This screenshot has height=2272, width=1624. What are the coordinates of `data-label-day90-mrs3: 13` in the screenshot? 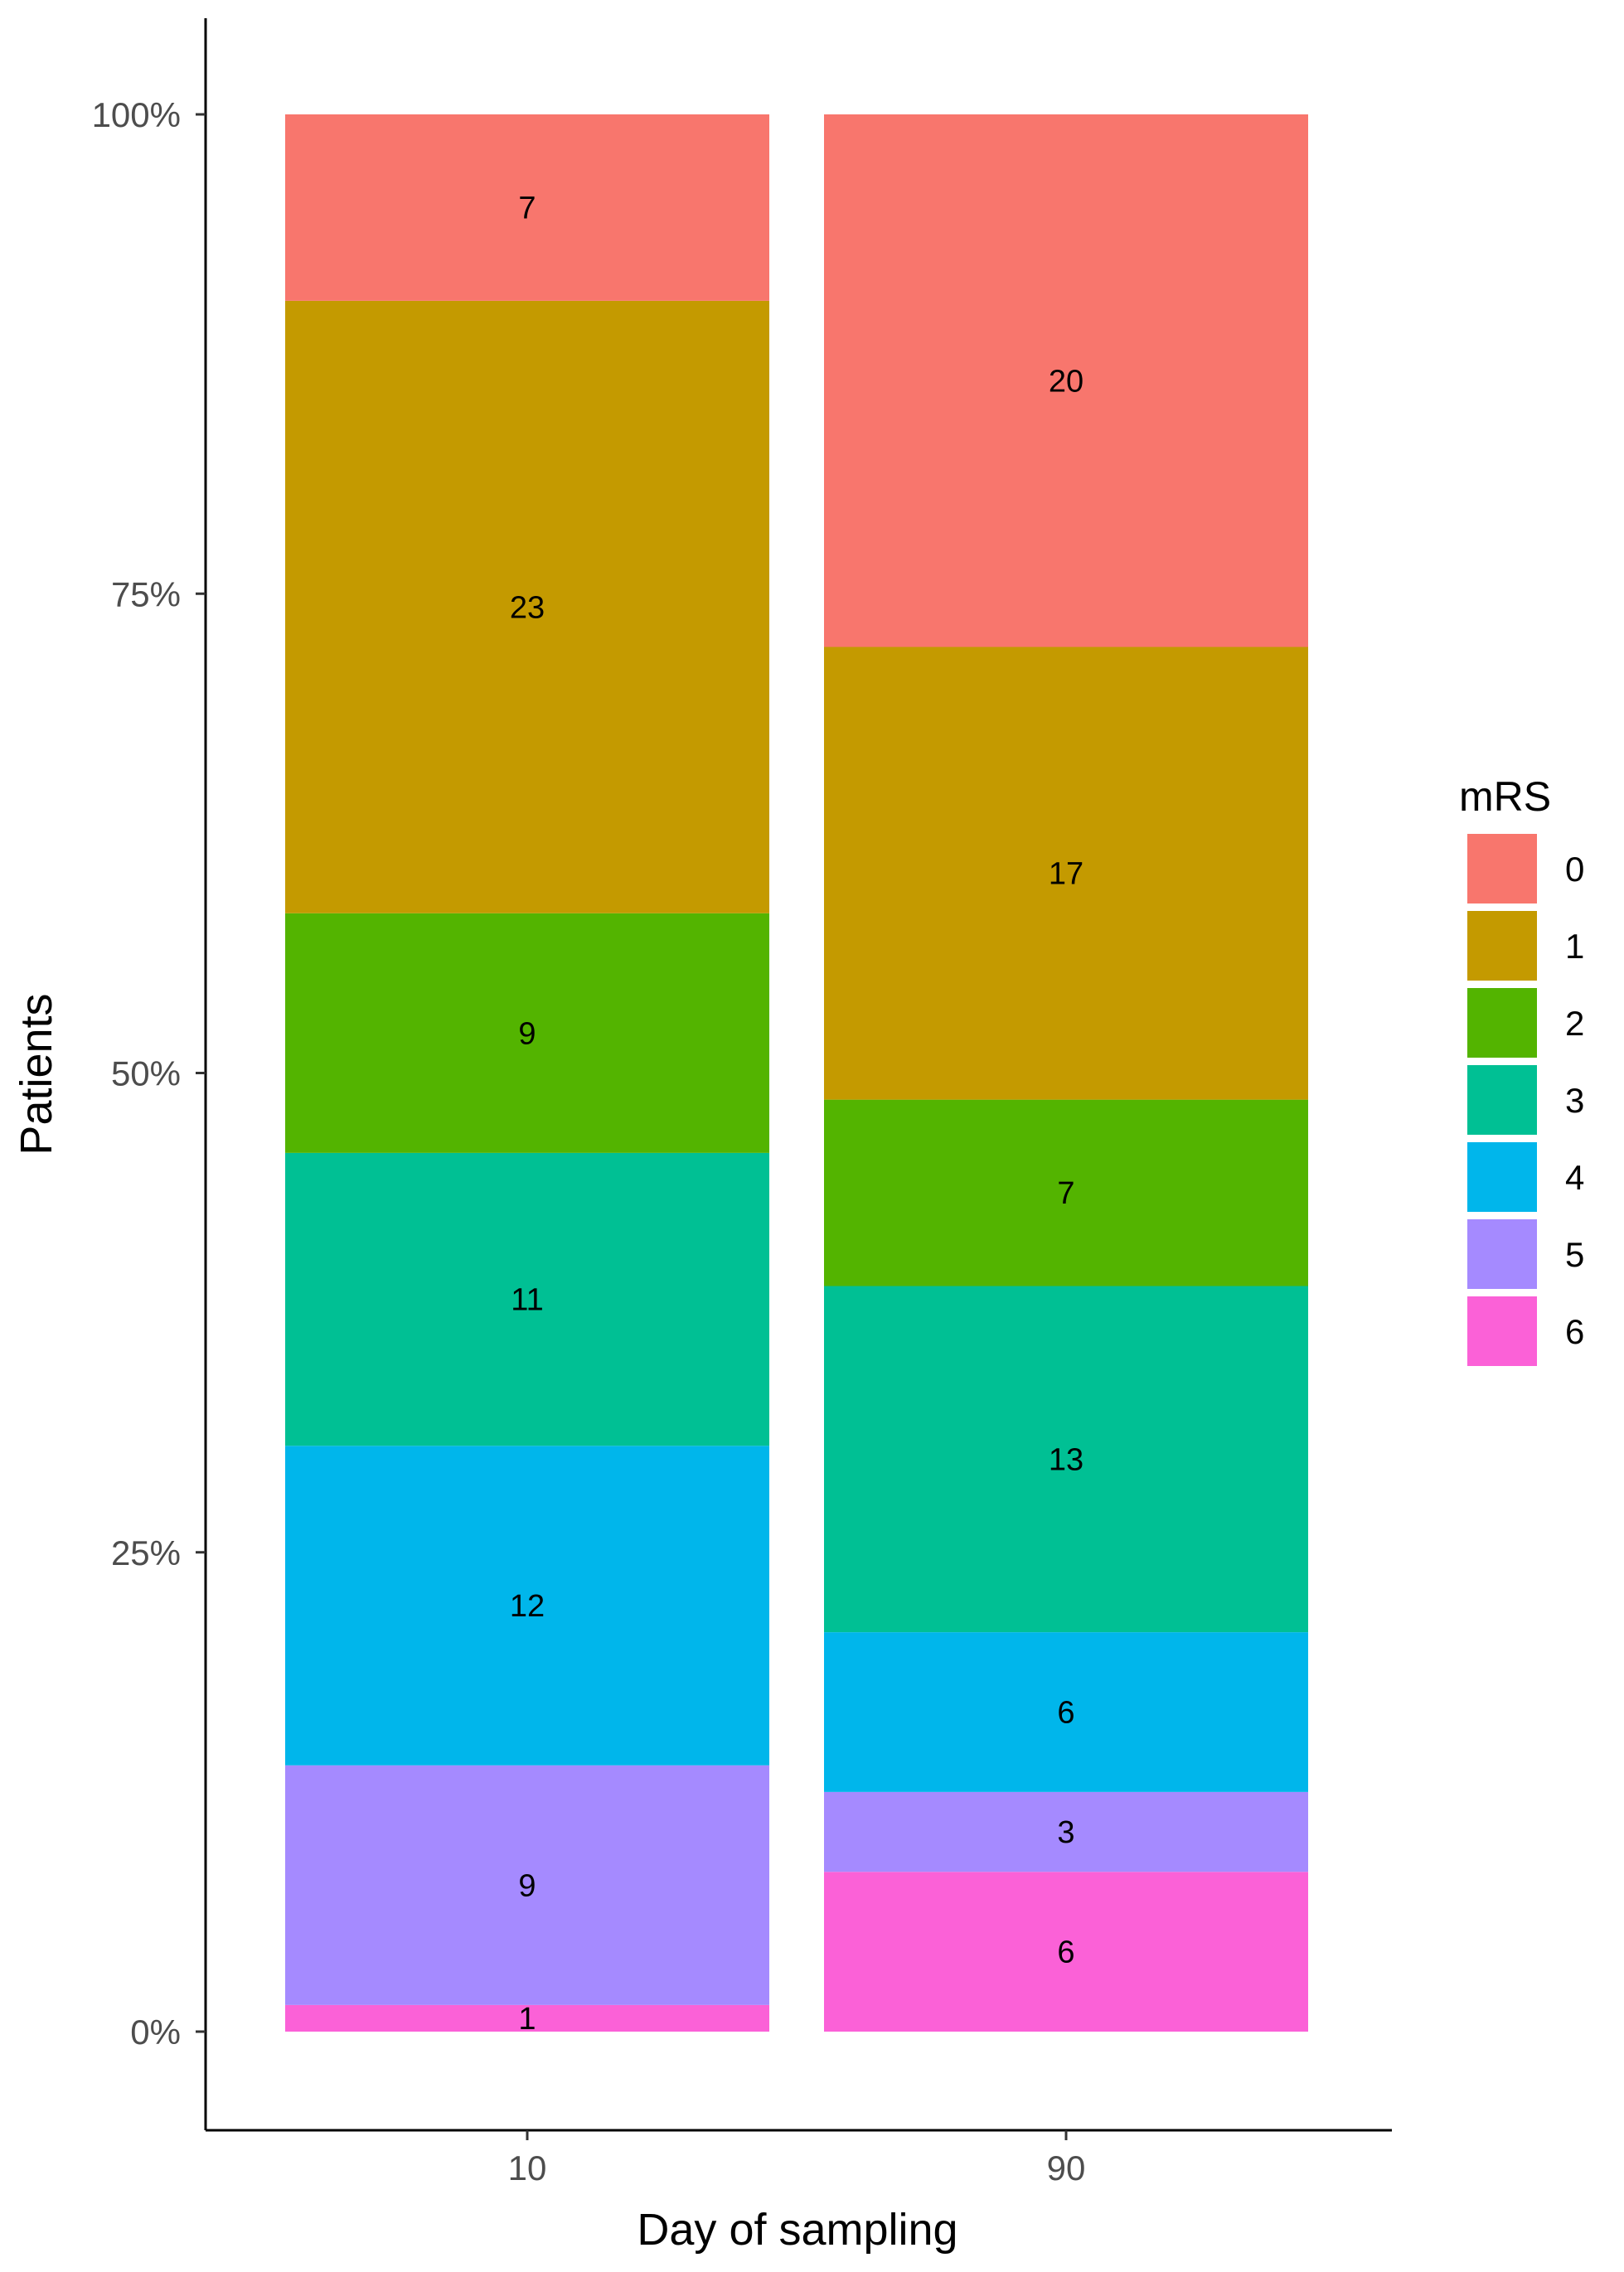 It's located at (1066, 1459).